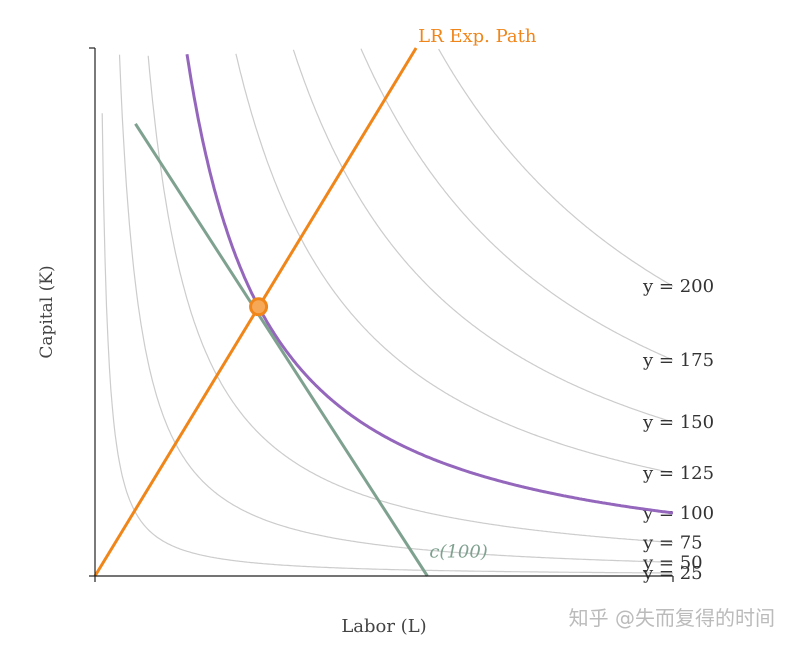 This screenshot has height=651, width=795. What do you see at coordinates (259, 307) in the screenshot?
I see `optimum-point` at bounding box center [259, 307].